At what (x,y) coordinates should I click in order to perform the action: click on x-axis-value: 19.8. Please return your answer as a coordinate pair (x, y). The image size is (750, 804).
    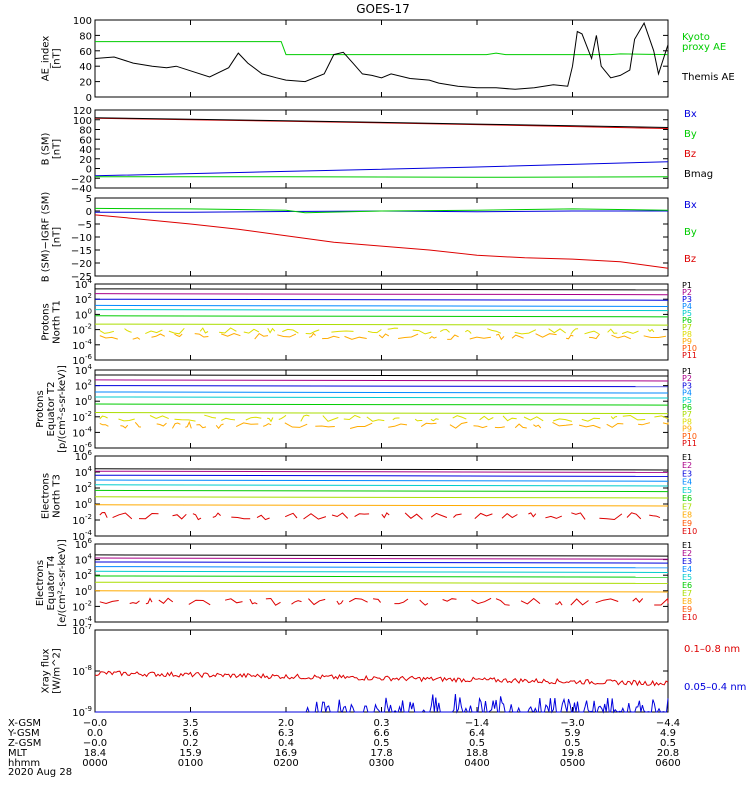
    Looking at the image, I should click on (572, 753).